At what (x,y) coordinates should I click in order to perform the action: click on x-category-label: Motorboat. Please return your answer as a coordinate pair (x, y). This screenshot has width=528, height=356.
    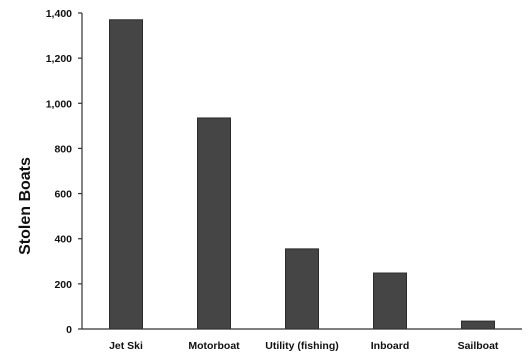
    Looking at the image, I should click on (214, 346).